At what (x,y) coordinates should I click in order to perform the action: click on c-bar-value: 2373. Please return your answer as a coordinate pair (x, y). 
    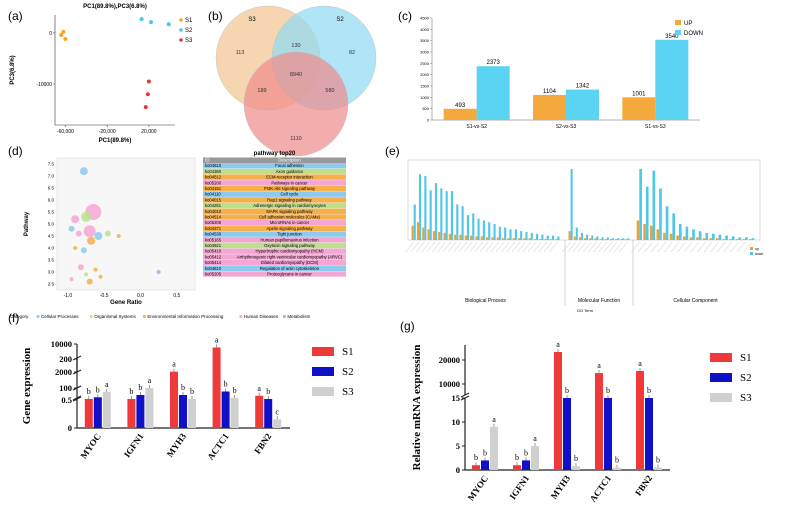
    Looking at the image, I should click on (493, 63).